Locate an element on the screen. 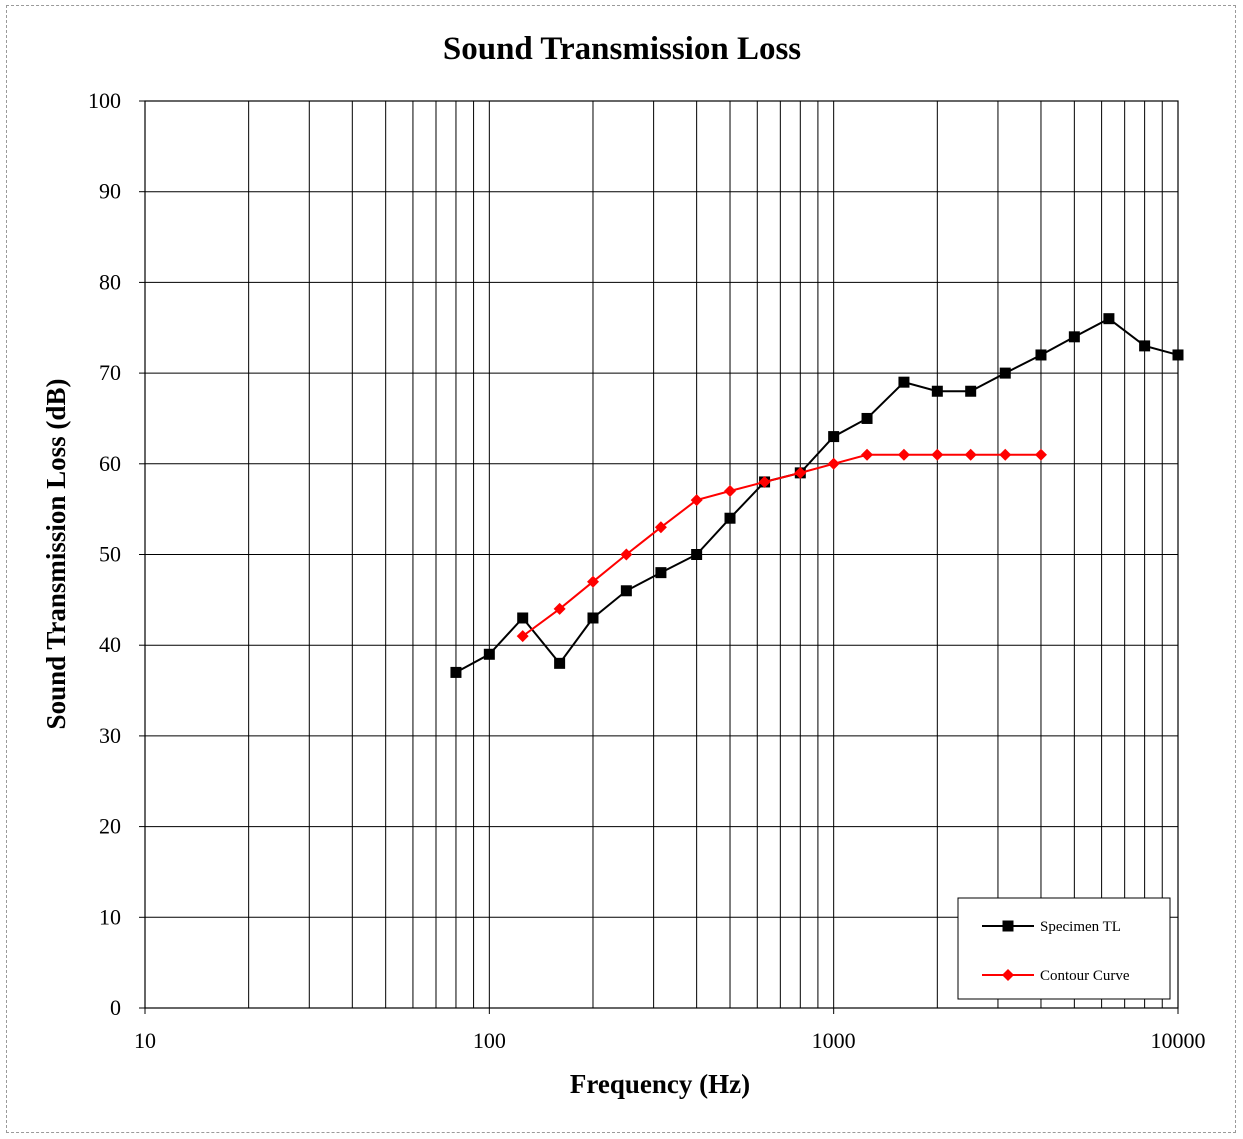 The width and height of the screenshot is (1243, 1139). y-tick-label: 10 is located at coordinates (110, 916).